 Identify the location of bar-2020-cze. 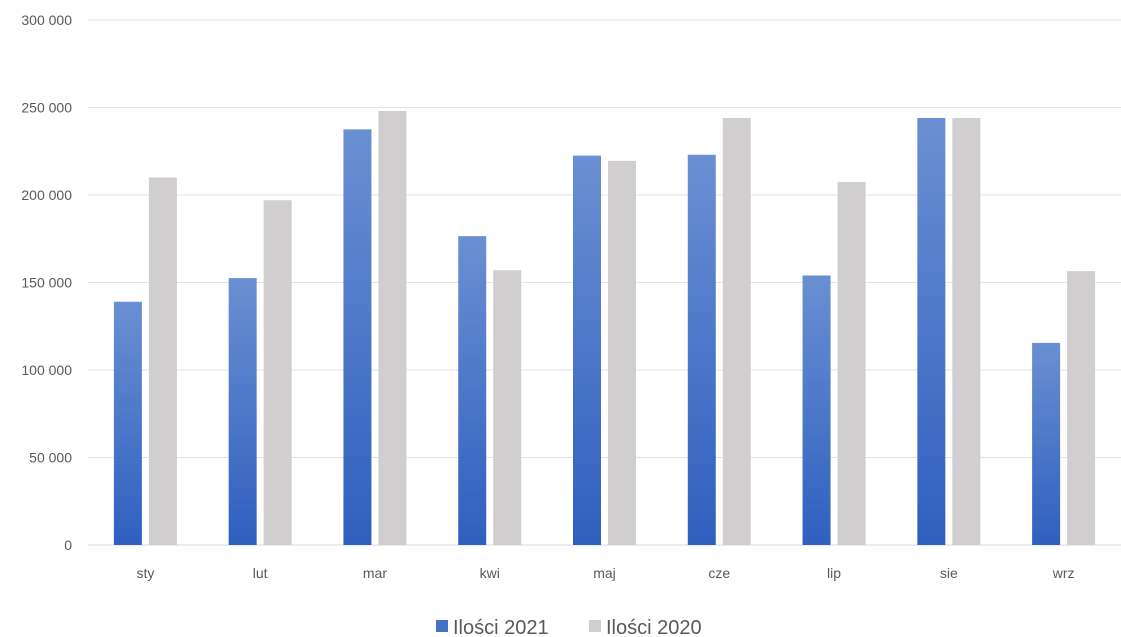
(736, 331).